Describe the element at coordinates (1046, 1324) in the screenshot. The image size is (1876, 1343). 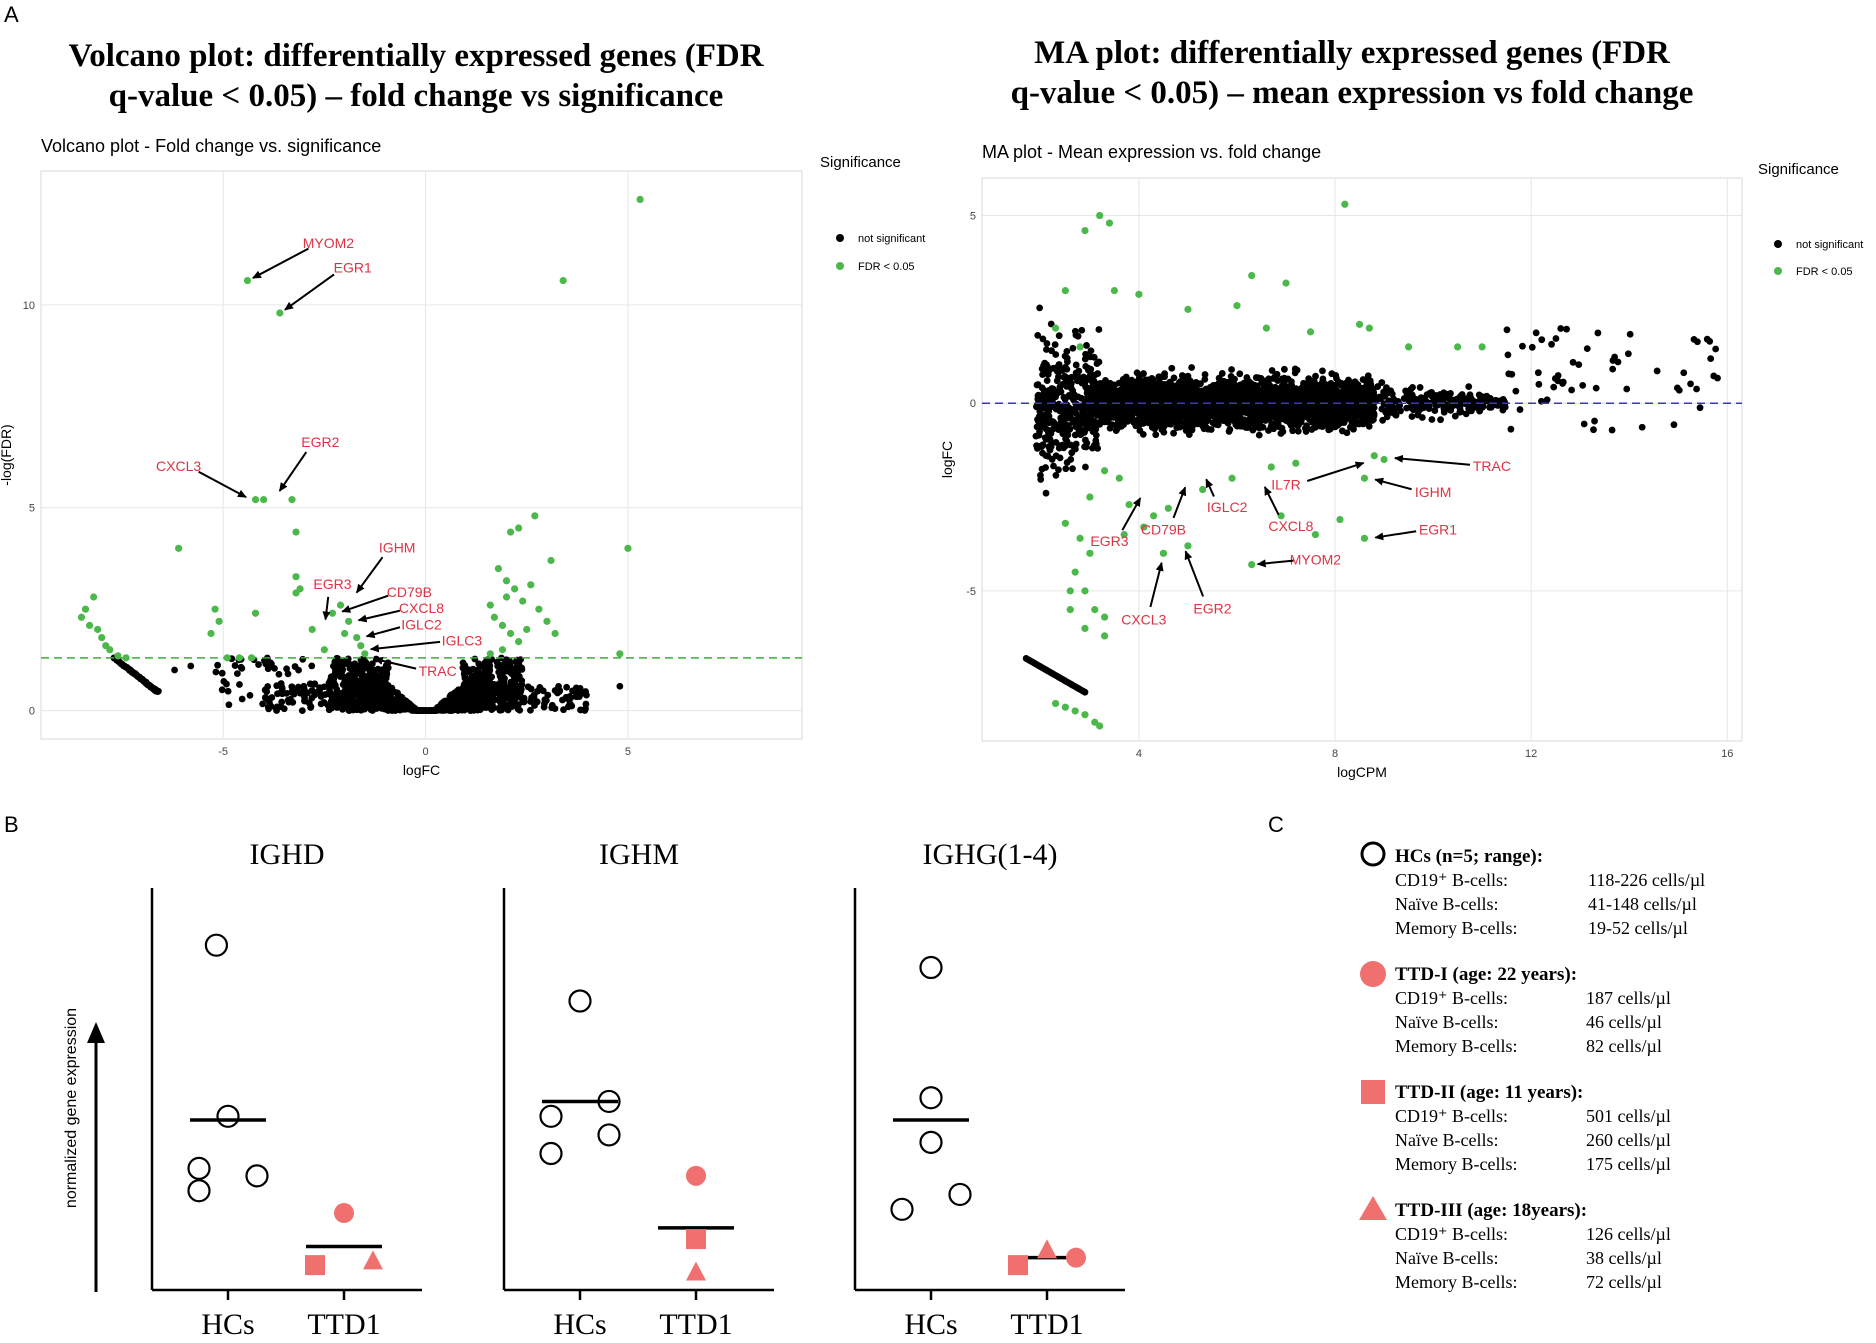
I see `category-label: TTD1` at that location.